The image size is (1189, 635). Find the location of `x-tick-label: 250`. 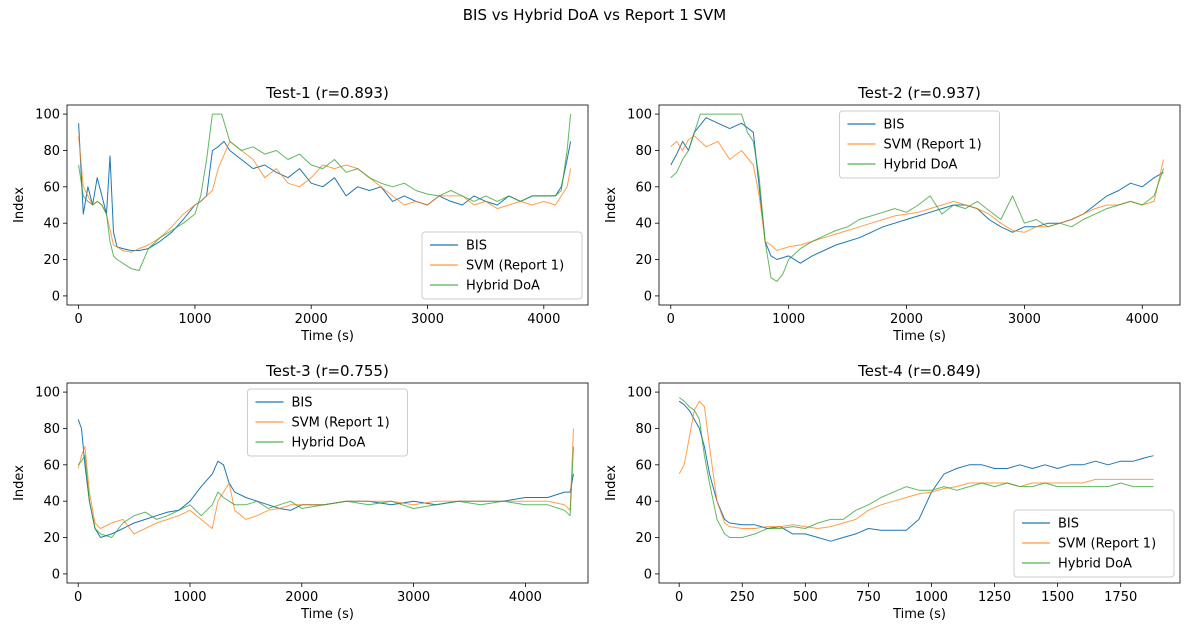

x-tick-label: 250 is located at coordinates (742, 597).